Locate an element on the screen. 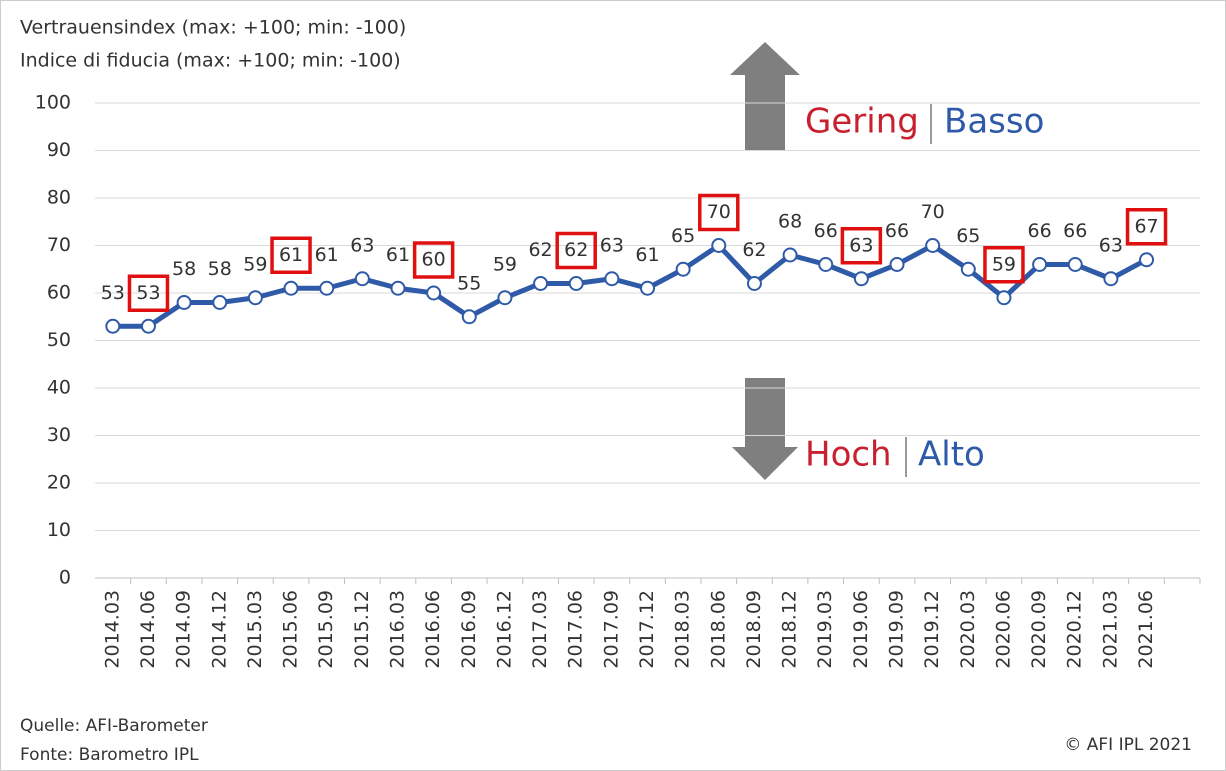  y-tick-label: 90 is located at coordinates (59, 150).